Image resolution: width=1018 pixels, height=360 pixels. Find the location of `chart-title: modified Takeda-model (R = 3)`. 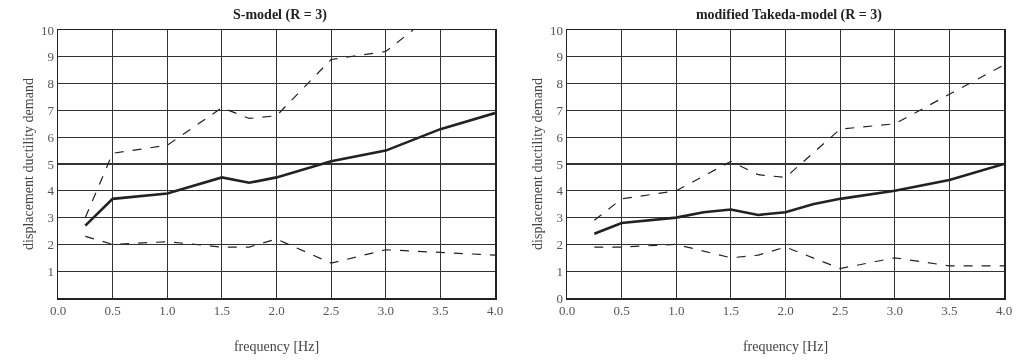

chart-title: modified Takeda-model (R = 3) is located at coordinates (789, 14).